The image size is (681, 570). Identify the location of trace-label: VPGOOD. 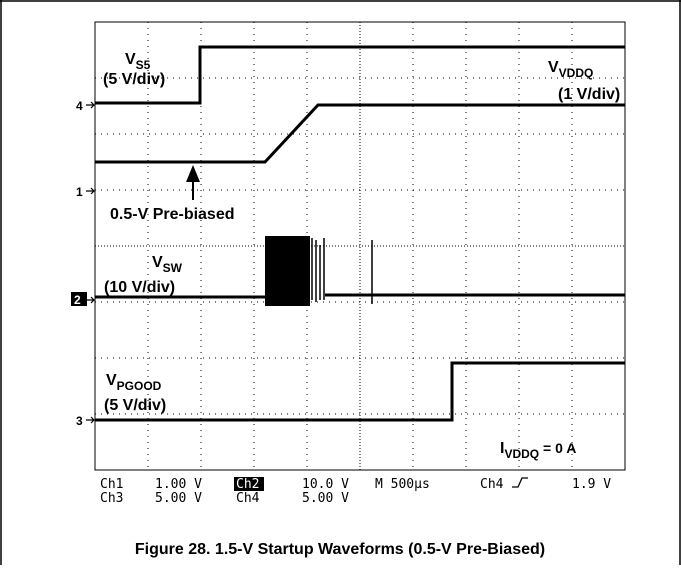
(134, 382).